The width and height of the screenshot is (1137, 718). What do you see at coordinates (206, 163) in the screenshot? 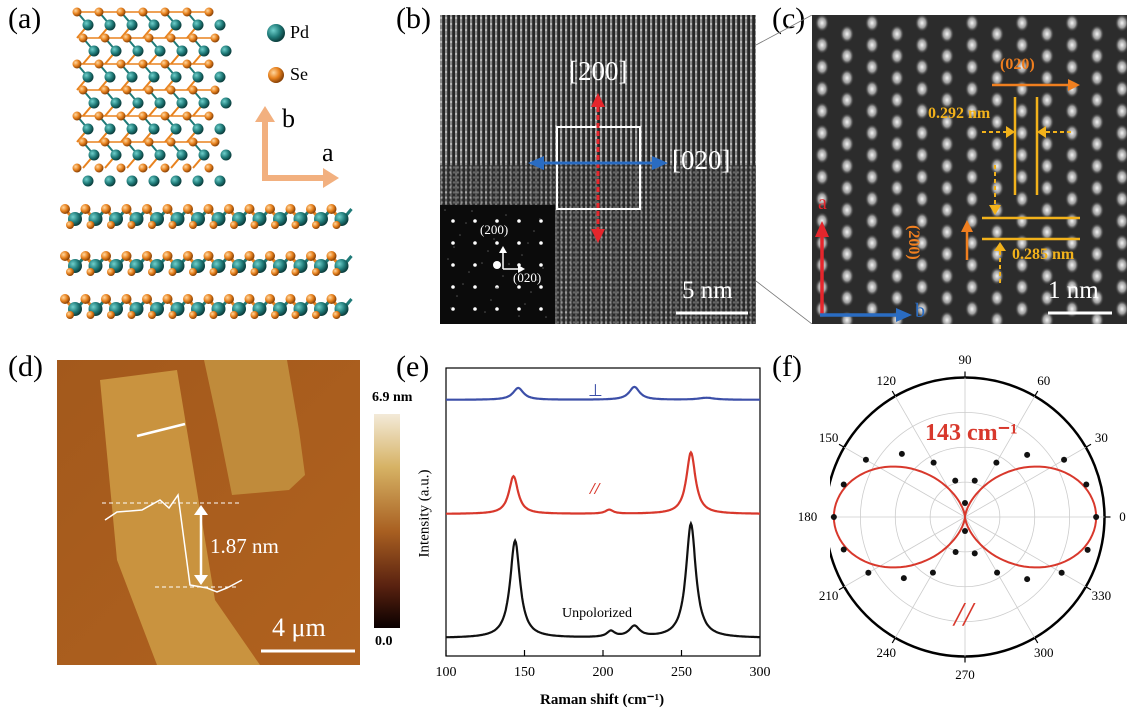
I see `crystal-structure-panel` at bounding box center [206, 163].